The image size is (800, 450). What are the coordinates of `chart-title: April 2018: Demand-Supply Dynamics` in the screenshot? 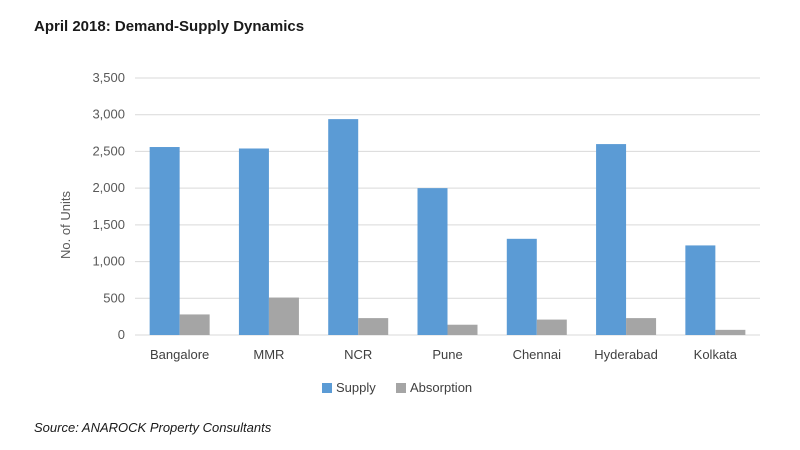 It's located at (169, 26).